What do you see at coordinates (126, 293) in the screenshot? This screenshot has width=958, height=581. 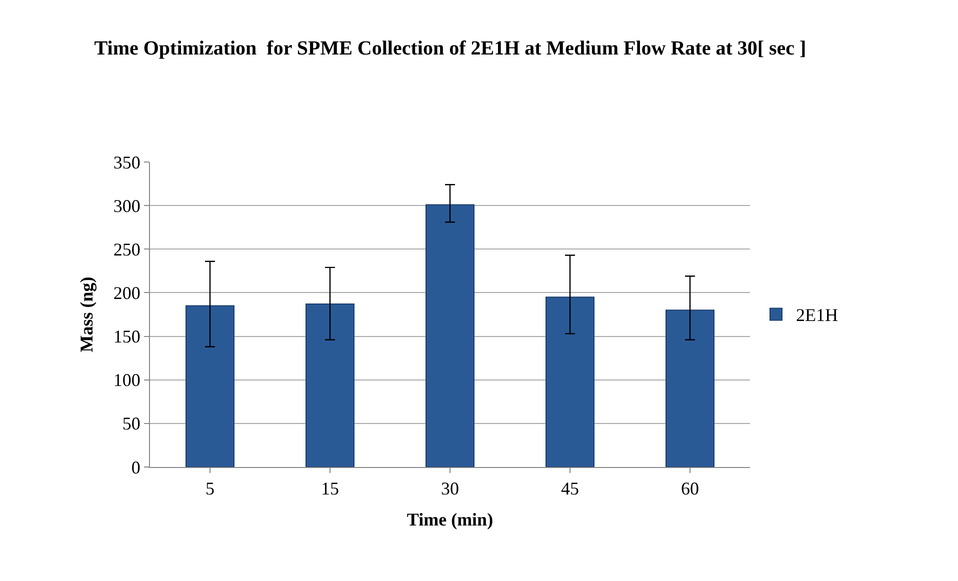 I see `y-tick-label: 200` at bounding box center [126, 293].